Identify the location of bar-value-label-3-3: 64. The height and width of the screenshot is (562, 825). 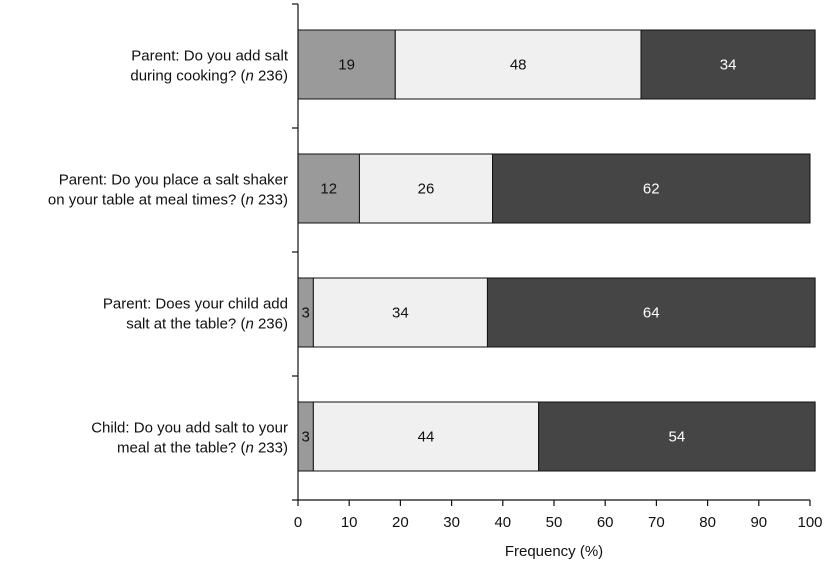
(651, 313).